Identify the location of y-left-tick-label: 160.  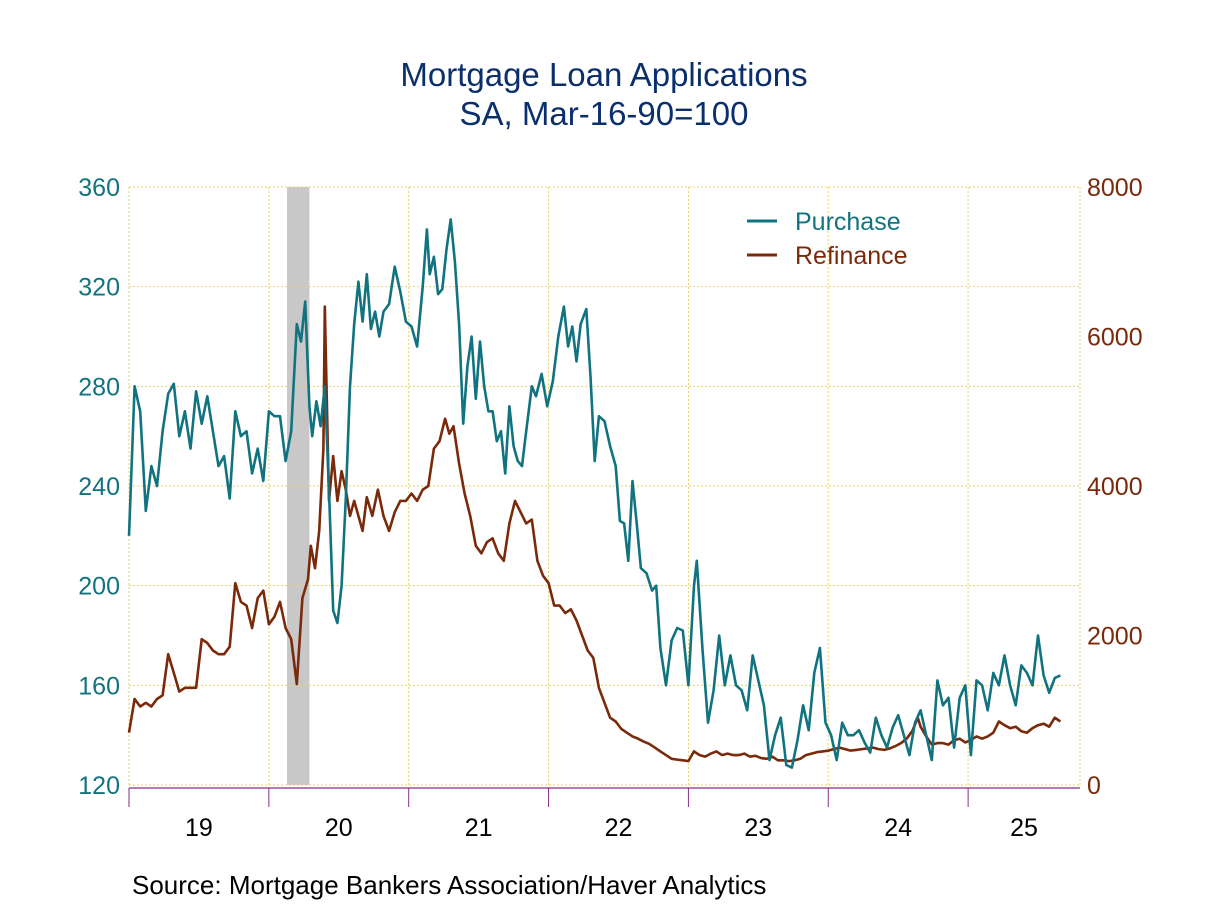
(99, 686).